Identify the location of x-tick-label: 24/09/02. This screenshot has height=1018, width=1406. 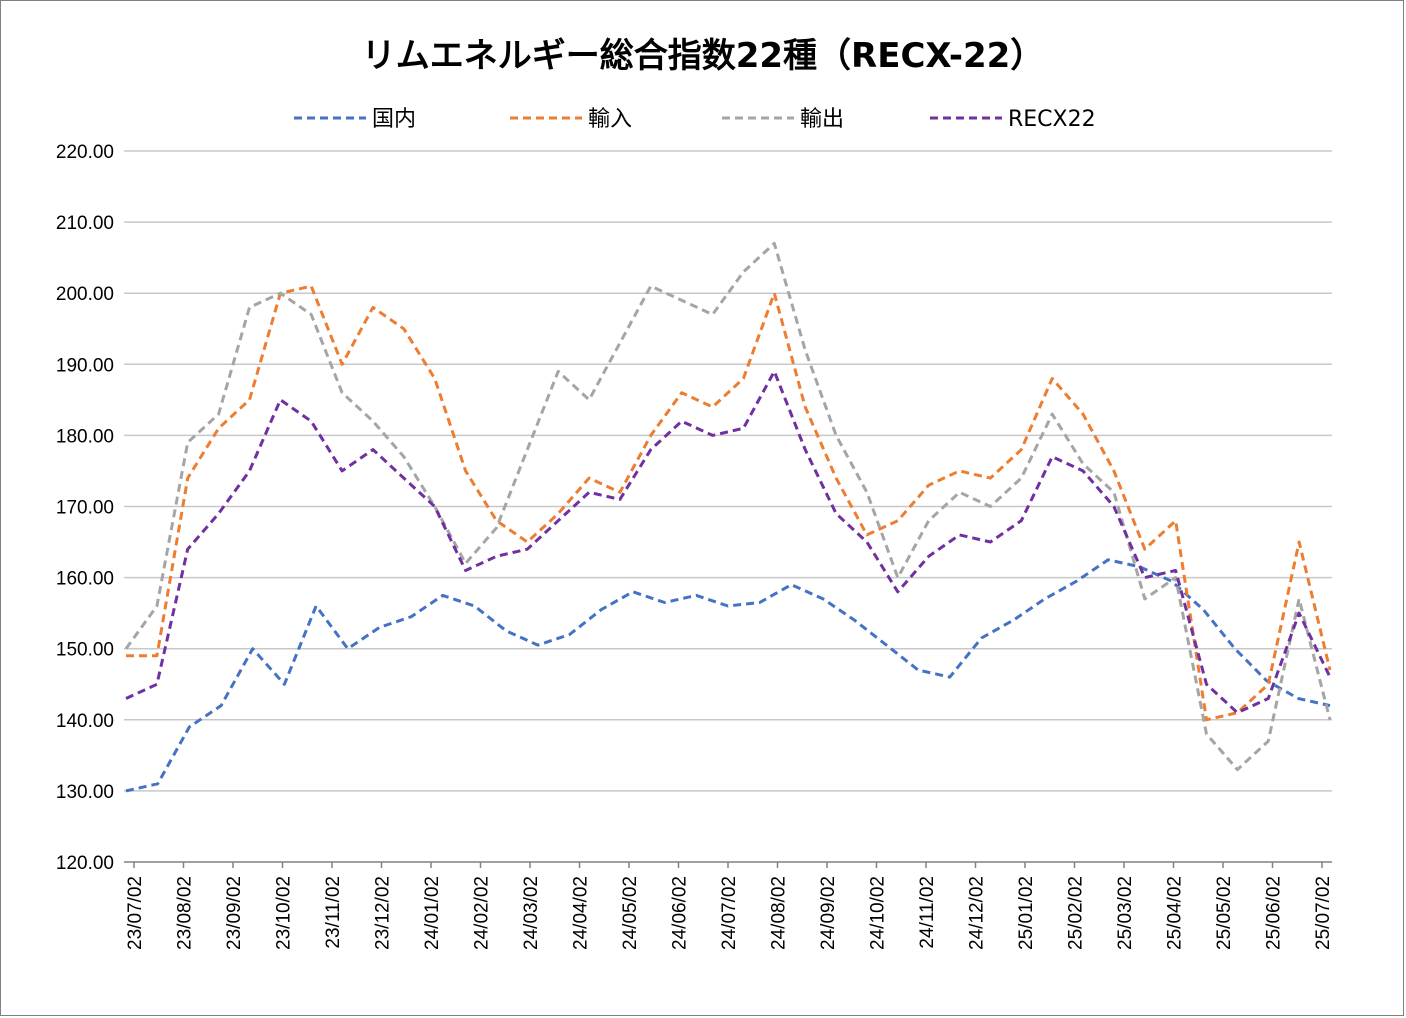
(828, 913).